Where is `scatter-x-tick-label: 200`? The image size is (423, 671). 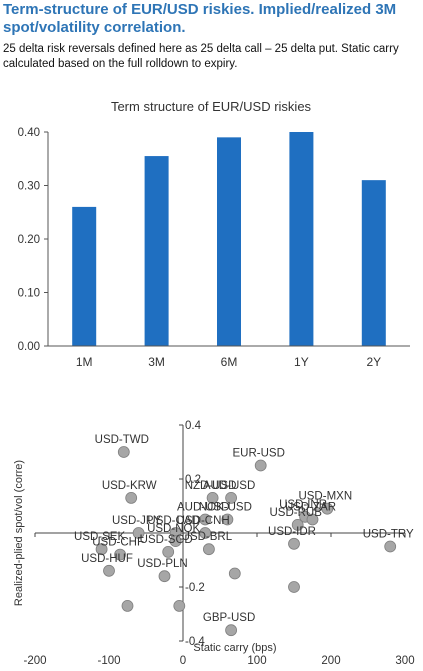
scatter-x-tick-label: 200 is located at coordinates (330, 661).